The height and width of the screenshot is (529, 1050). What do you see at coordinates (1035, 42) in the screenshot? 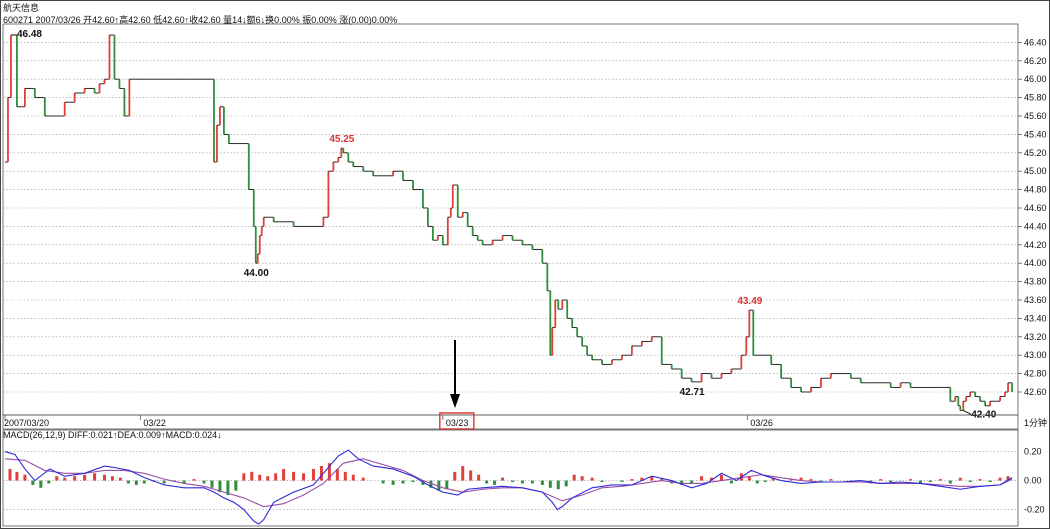
I see `price-y-tick-label: 46.40` at bounding box center [1035, 42].